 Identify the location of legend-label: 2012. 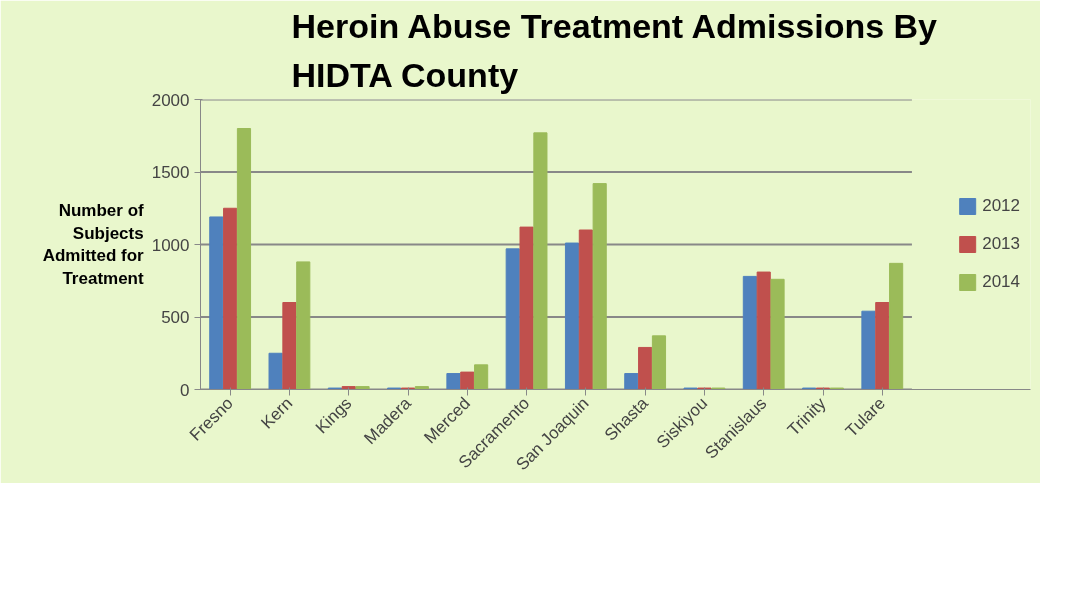
(1001, 206).